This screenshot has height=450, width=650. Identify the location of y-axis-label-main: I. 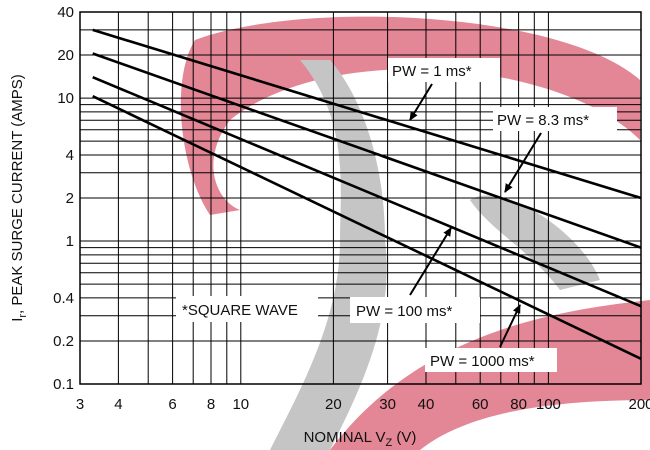
(17, 320).